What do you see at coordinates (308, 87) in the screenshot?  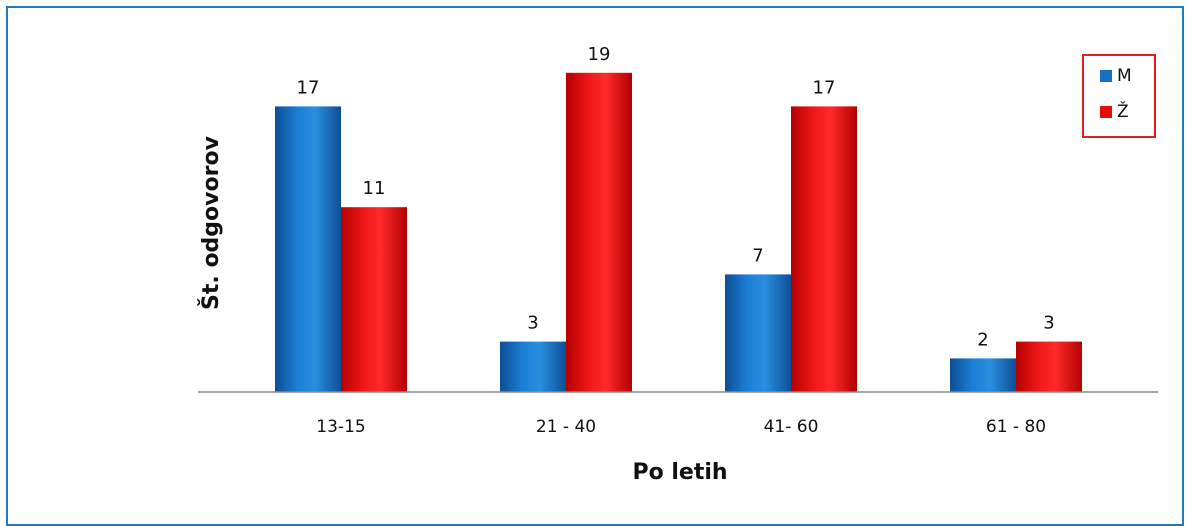 I see `data-label-m-13-15: 17` at bounding box center [308, 87].